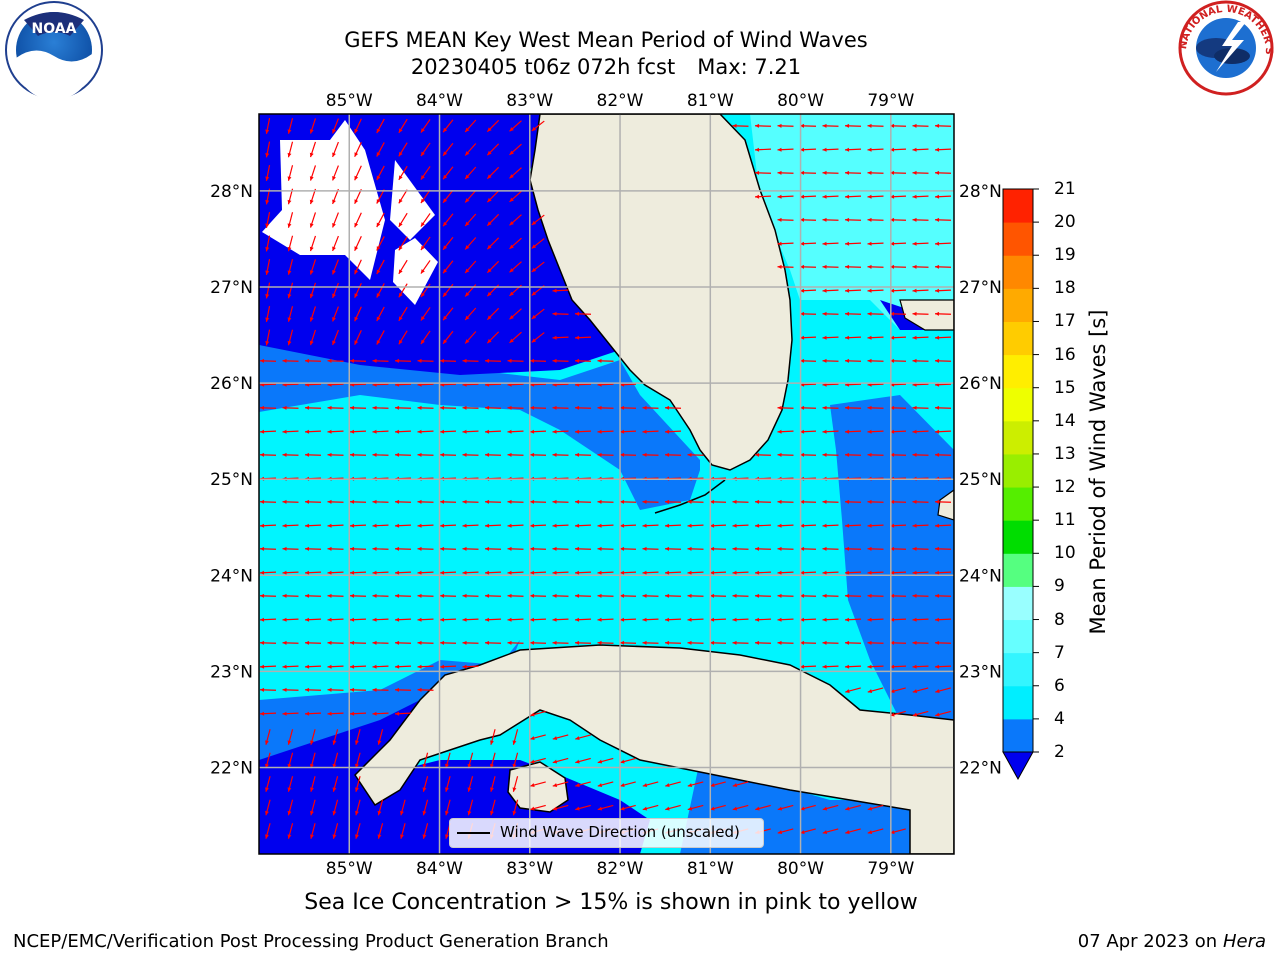 This screenshot has height=960, width=1280. Describe the element at coordinates (231, 384) in the screenshot. I see `lat-label-left: 26°N` at that location.